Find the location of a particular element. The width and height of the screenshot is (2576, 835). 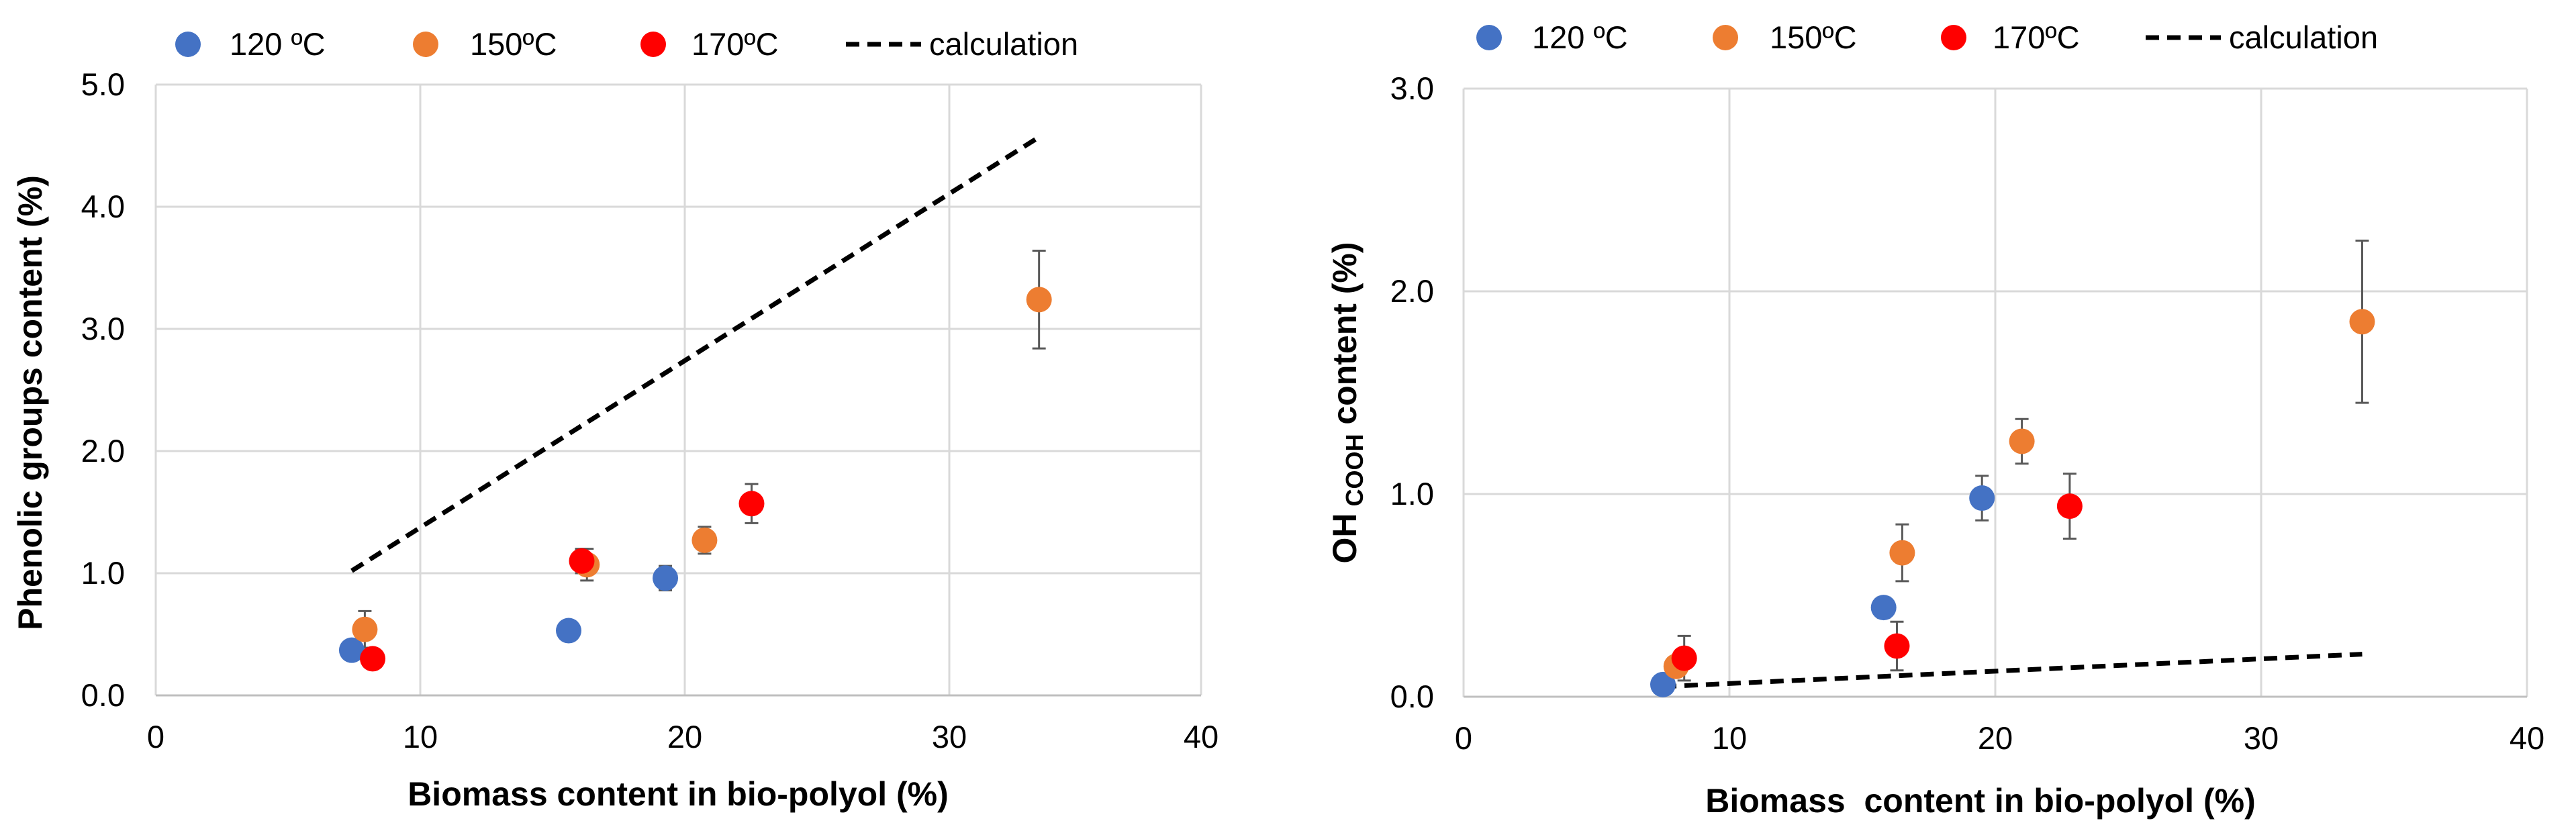

chart1-legend: 120 ºC 150ºC 170ºC calculation is located at coordinates (1927, 37).